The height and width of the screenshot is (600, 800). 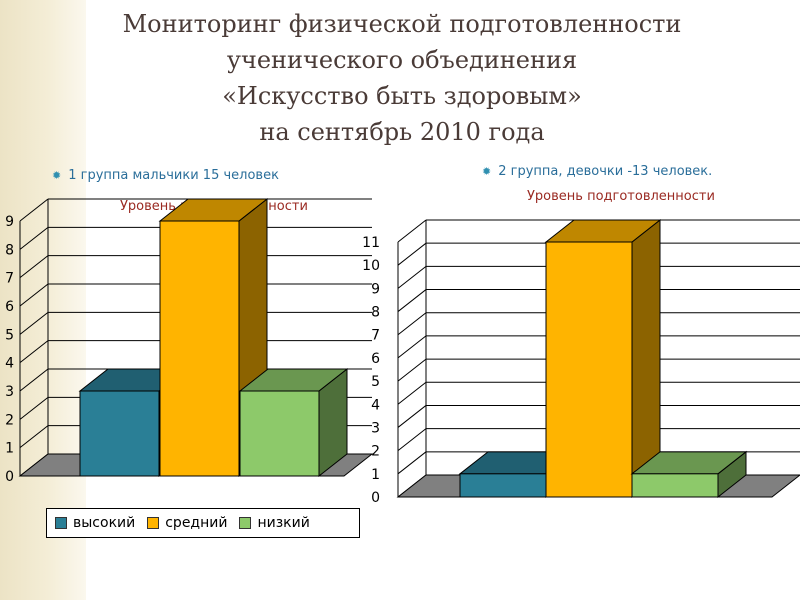 I want to click on title-line-2: ученического объединения, so click(x=402, y=60).